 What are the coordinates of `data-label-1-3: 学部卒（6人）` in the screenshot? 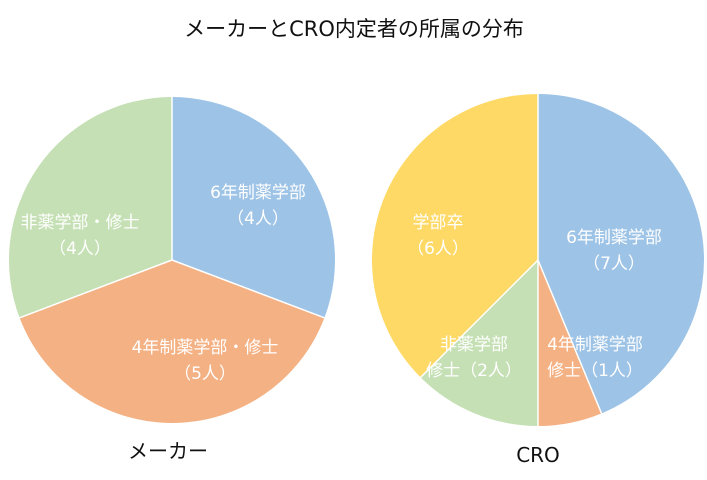 It's located at (438, 236).